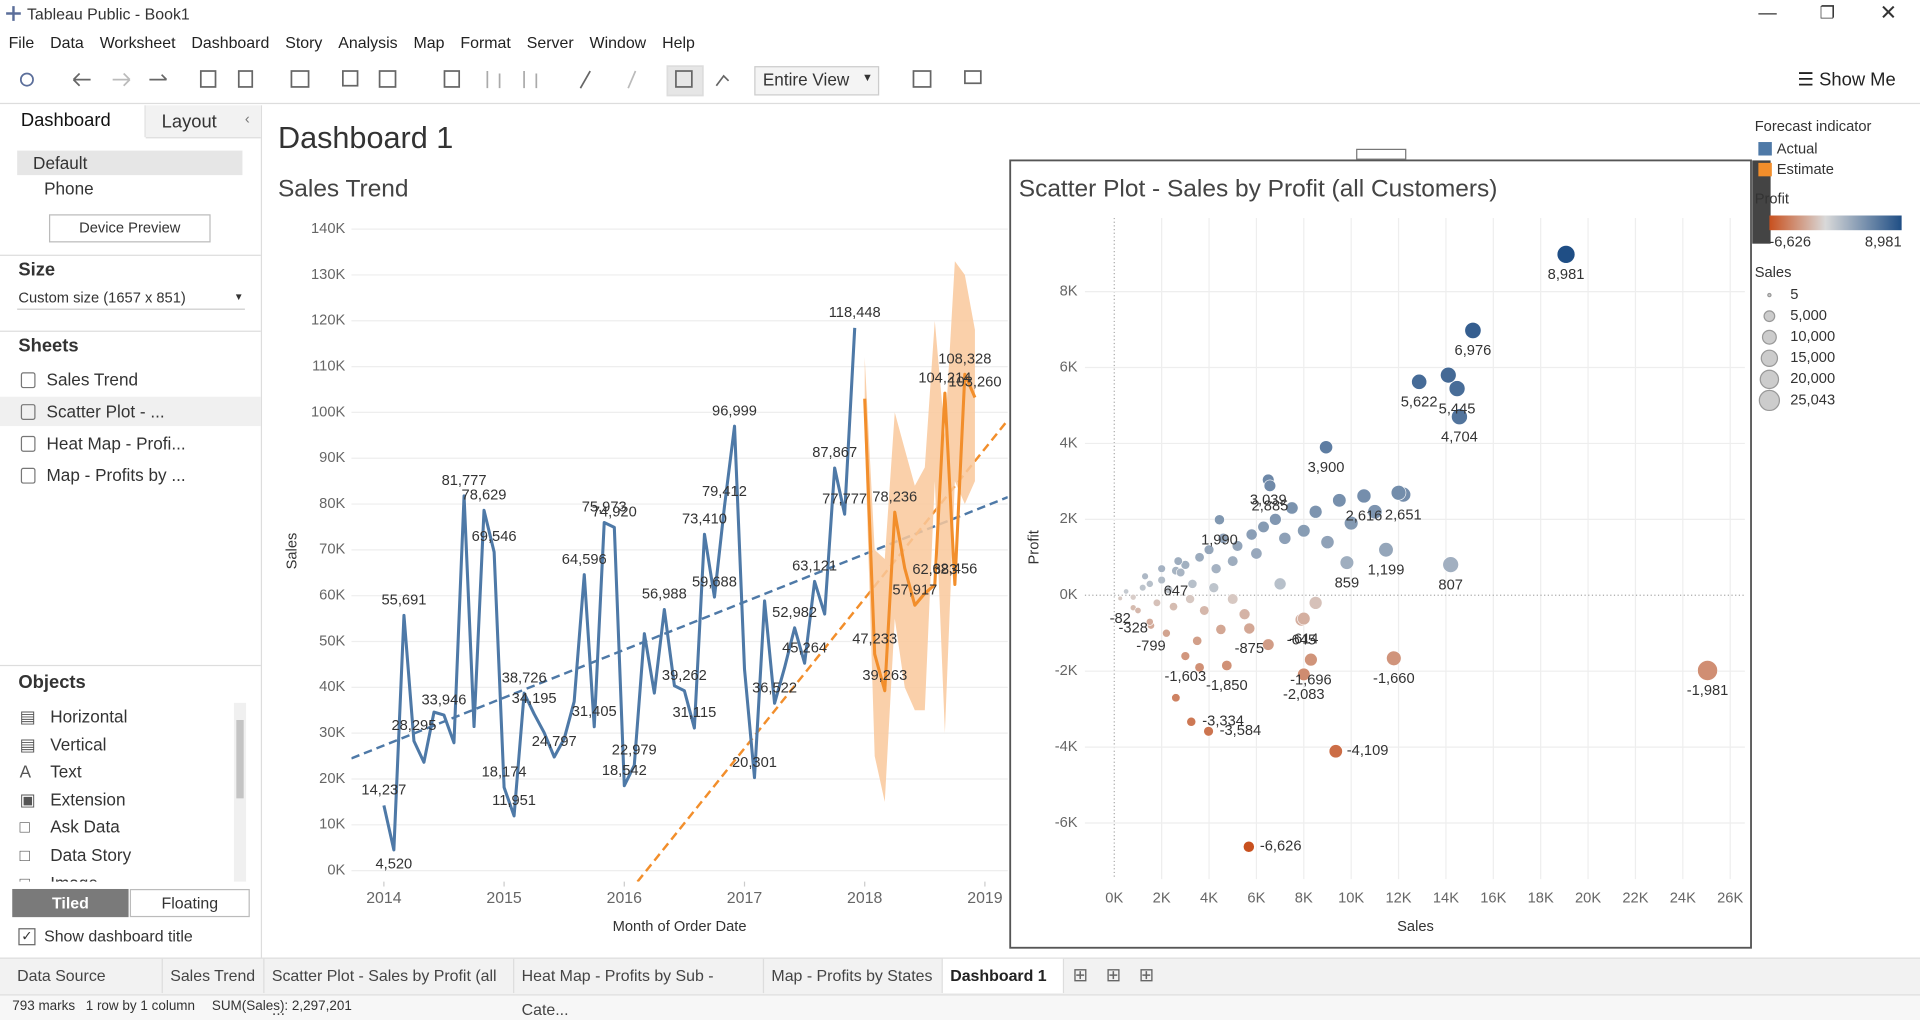 Image resolution: width=1920 pixels, height=1020 pixels. What do you see at coordinates (1162, 899) in the screenshot?
I see `x-tick-label: 2K` at bounding box center [1162, 899].